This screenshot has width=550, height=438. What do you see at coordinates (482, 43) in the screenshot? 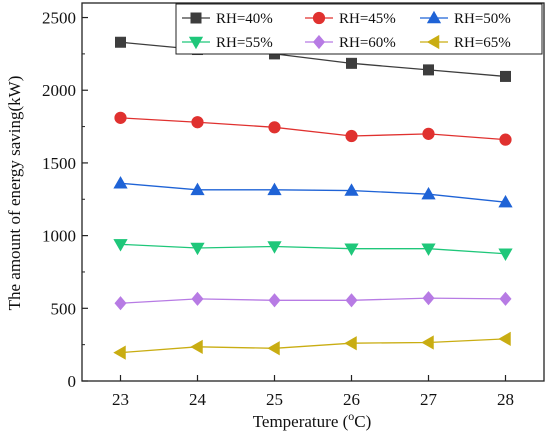
I see `legend-label: RH=65%` at bounding box center [482, 43].